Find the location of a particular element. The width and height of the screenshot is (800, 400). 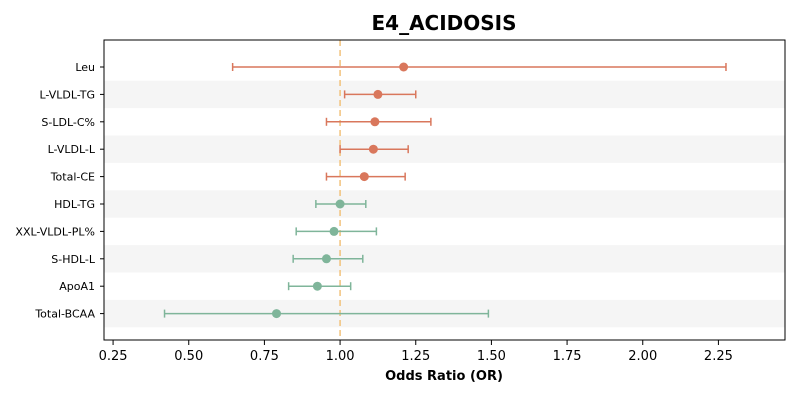

forest-row: S-HDL-L is located at coordinates (207, 259).